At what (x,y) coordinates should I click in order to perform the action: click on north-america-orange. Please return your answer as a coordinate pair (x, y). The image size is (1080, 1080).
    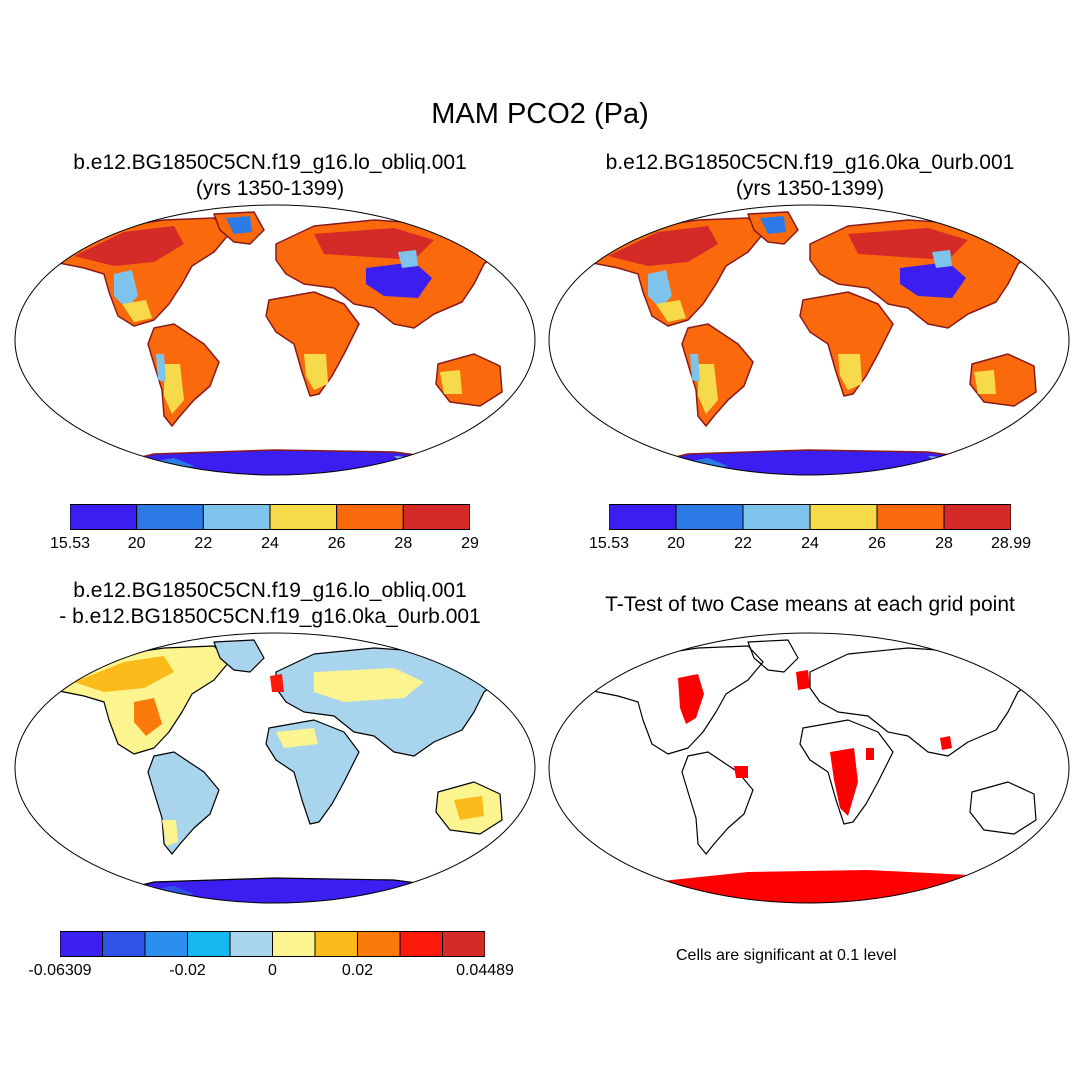
    Looking at the image, I should click on (124, 674).